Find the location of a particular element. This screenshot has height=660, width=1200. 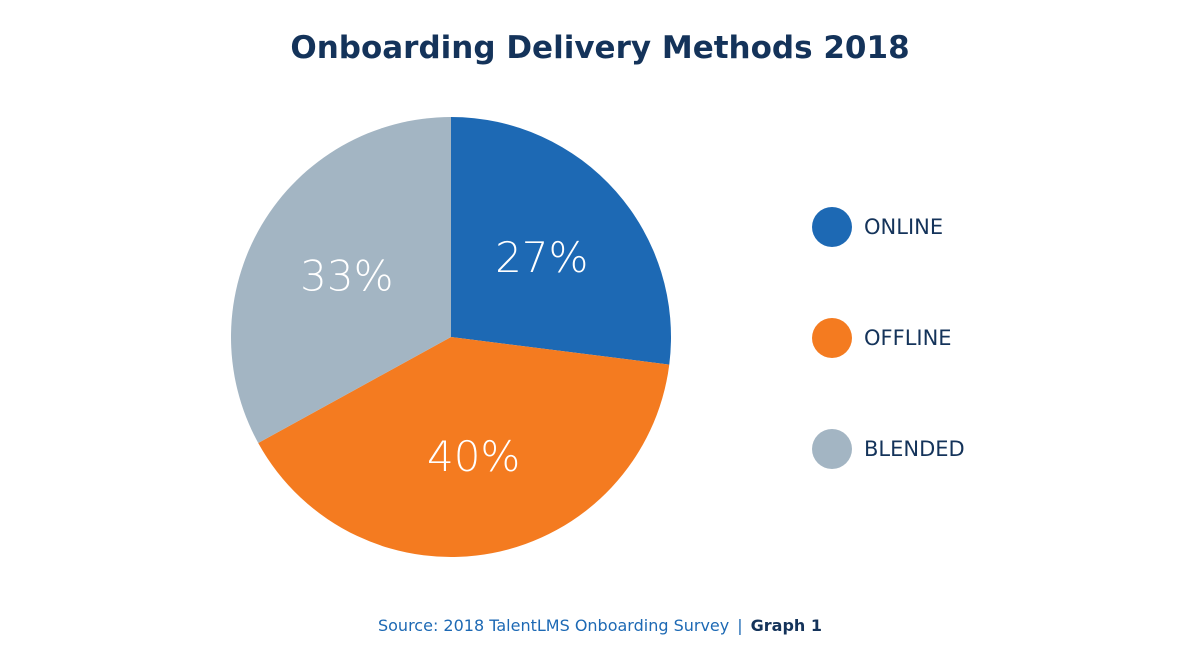

data-label-offline: 40% is located at coordinates (473, 456).